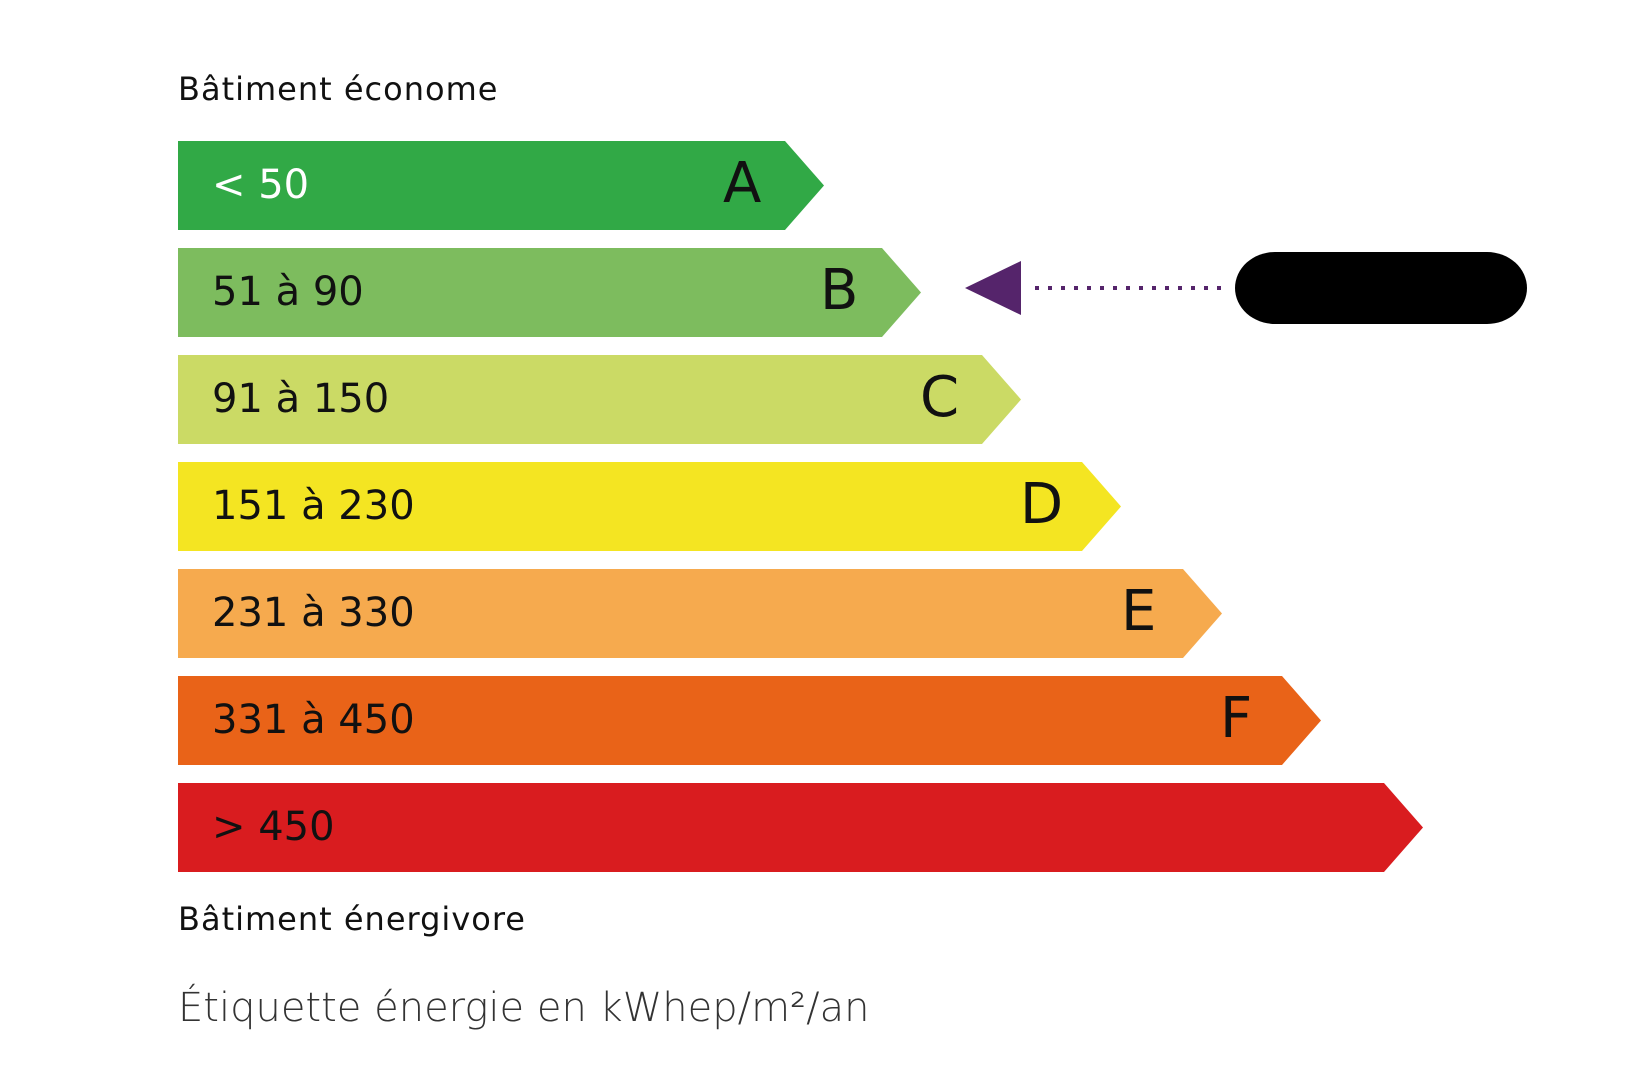  What do you see at coordinates (313, 613) in the screenshot?
I see `class-range: 231 à 330` at bounding box center [313, 613].